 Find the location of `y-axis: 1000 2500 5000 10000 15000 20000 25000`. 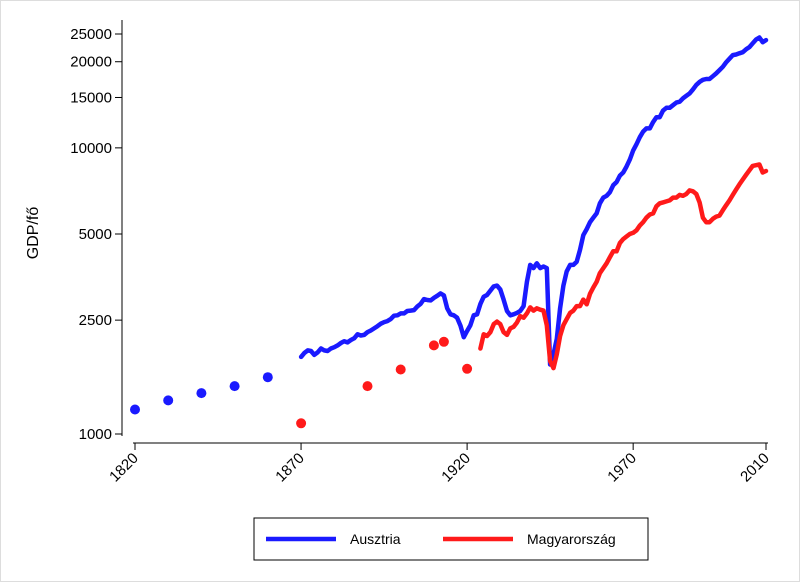

y-axis: 1000 2500 5000 10000 15000 20000 25000 is located at coordinates (96, 231).